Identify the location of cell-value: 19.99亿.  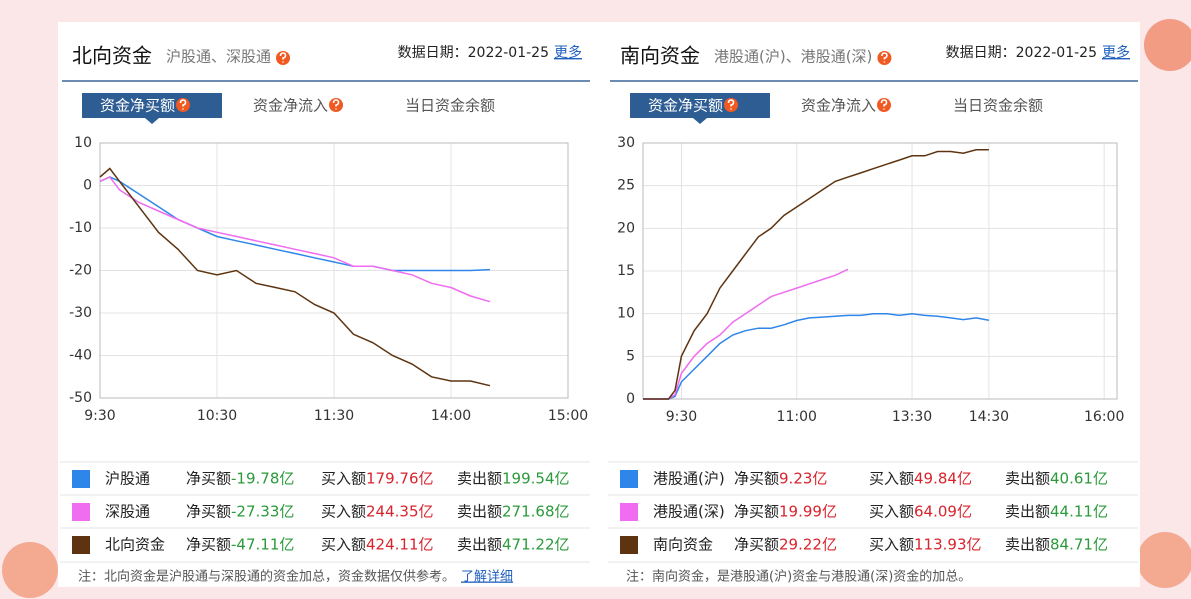
(808, 512).